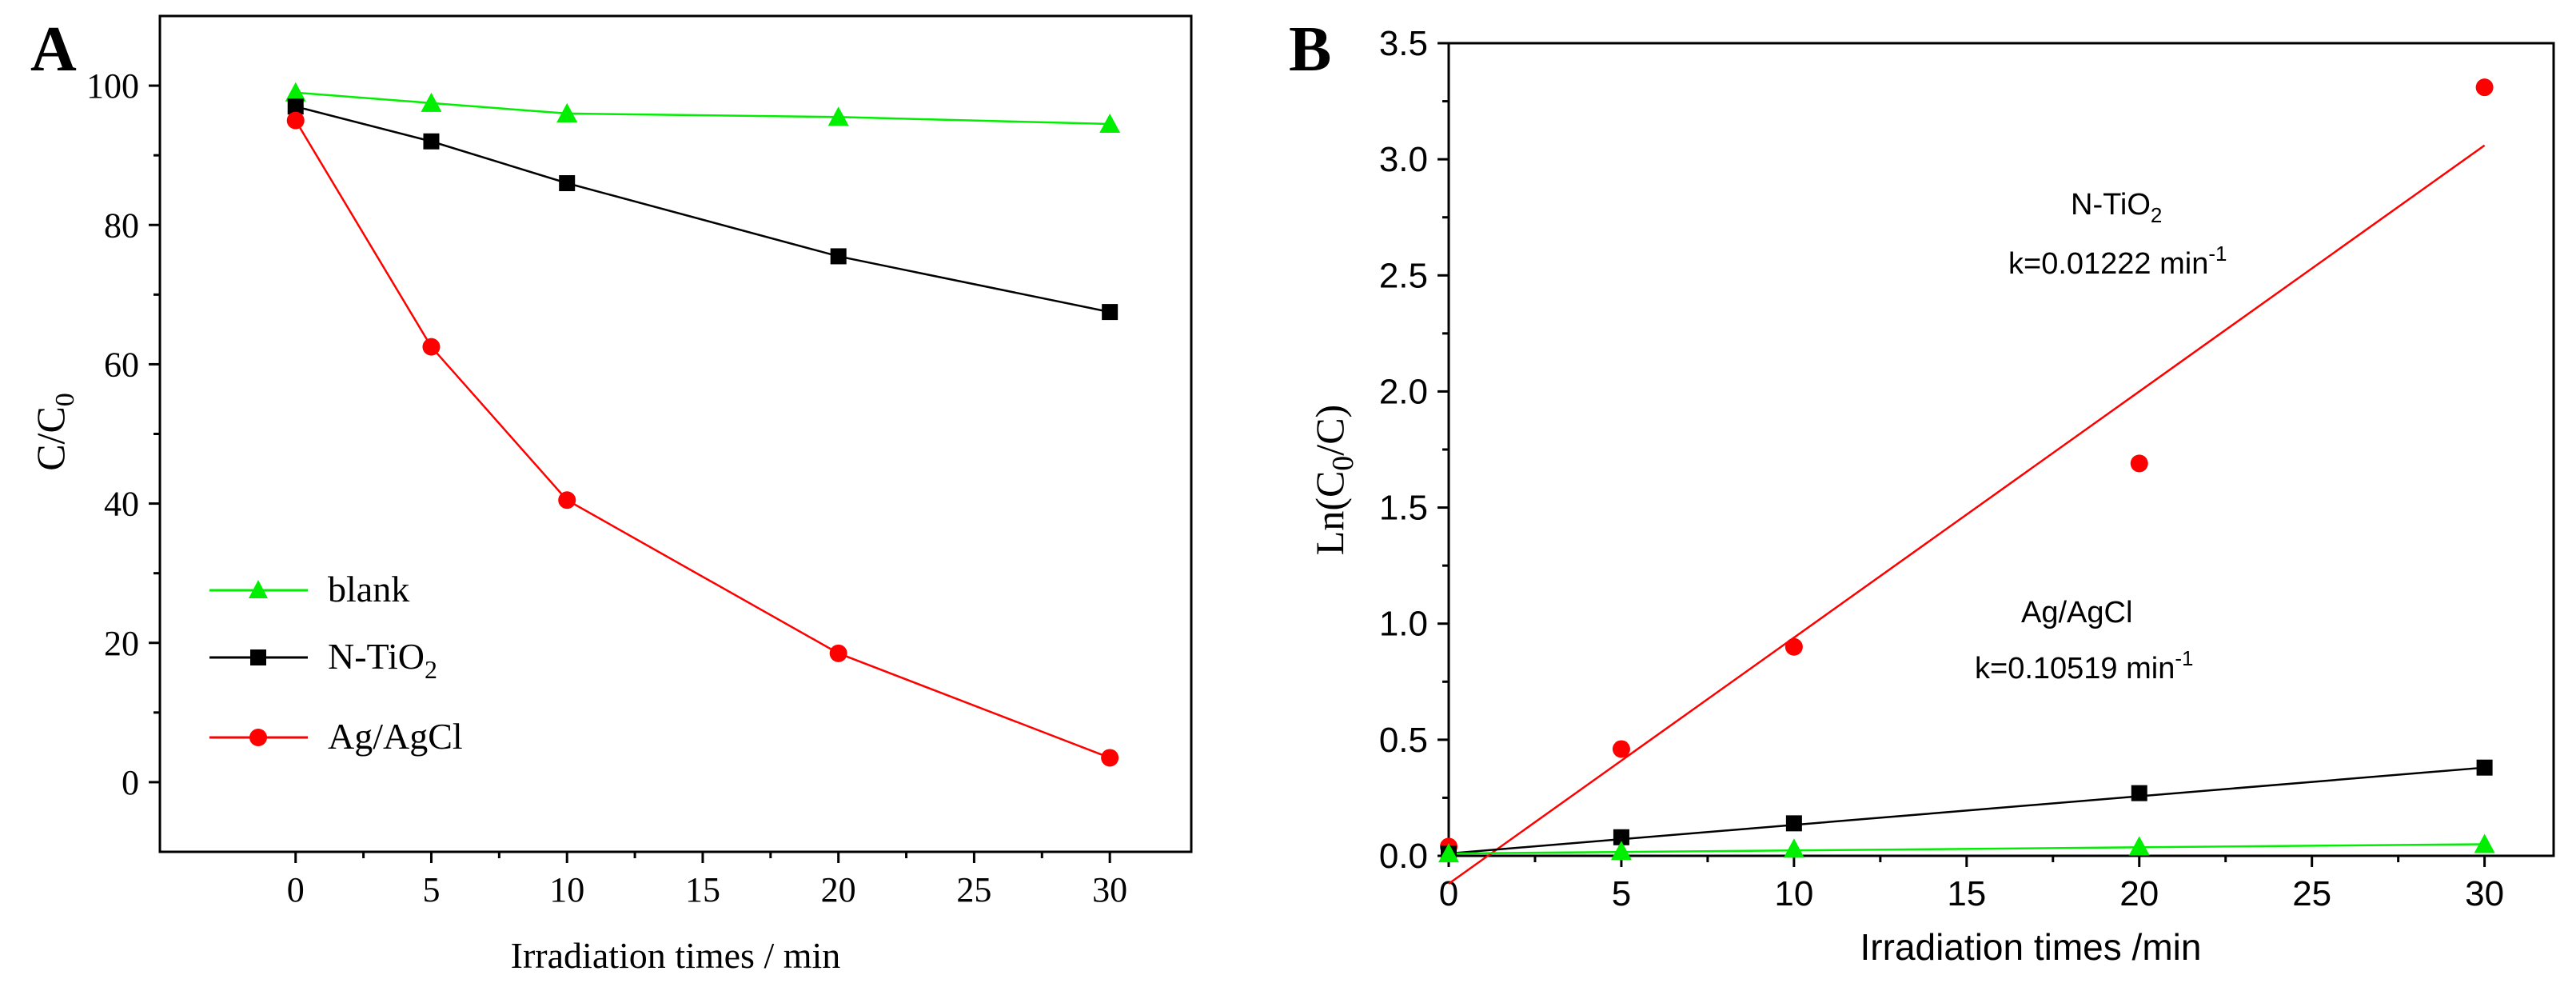 This screenshot has width=2576, height=999. Describe the element at coordinates (1403, 391) in the screenshot. I see `y-tick-label: 2.0` at that location.